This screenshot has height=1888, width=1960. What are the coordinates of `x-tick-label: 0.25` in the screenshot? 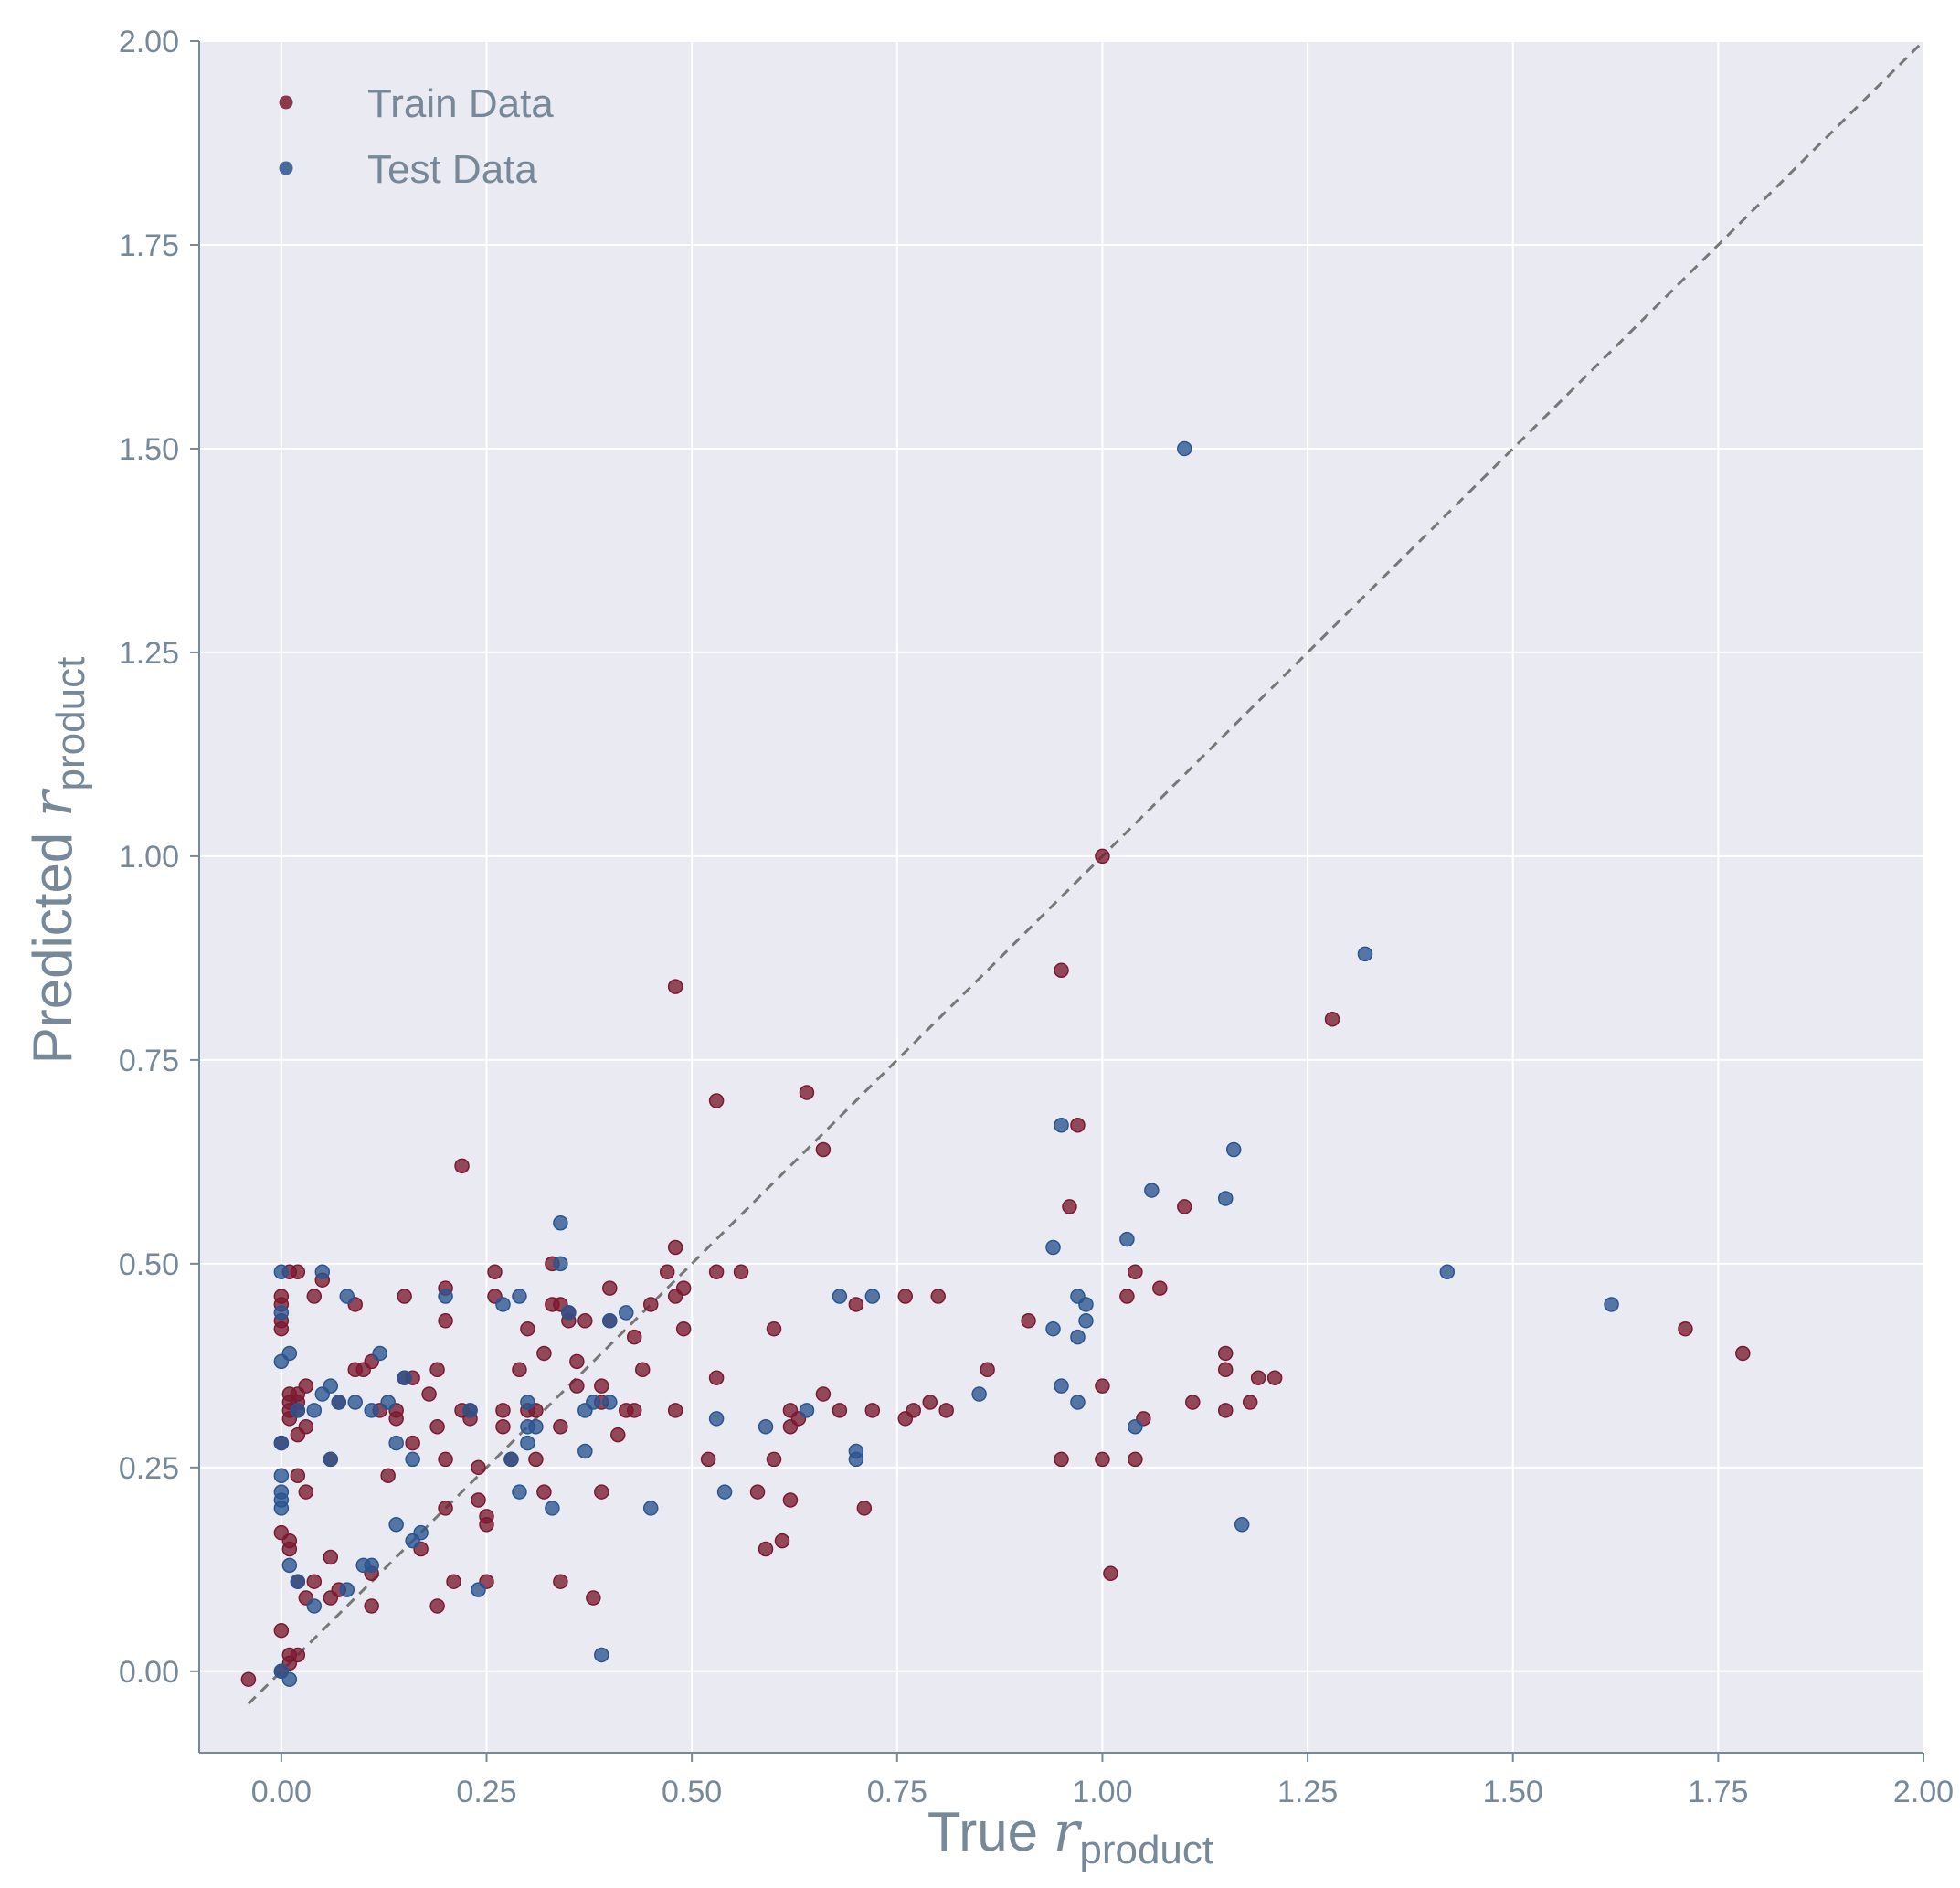 It's located at (486, 1792).